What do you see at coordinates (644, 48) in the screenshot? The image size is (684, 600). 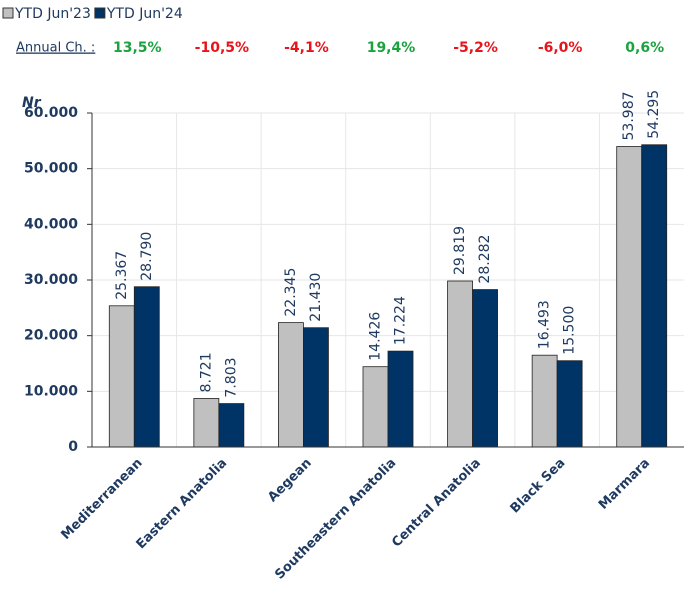 I see `annual-change: 0,6%` at bounding box center [644, 48].